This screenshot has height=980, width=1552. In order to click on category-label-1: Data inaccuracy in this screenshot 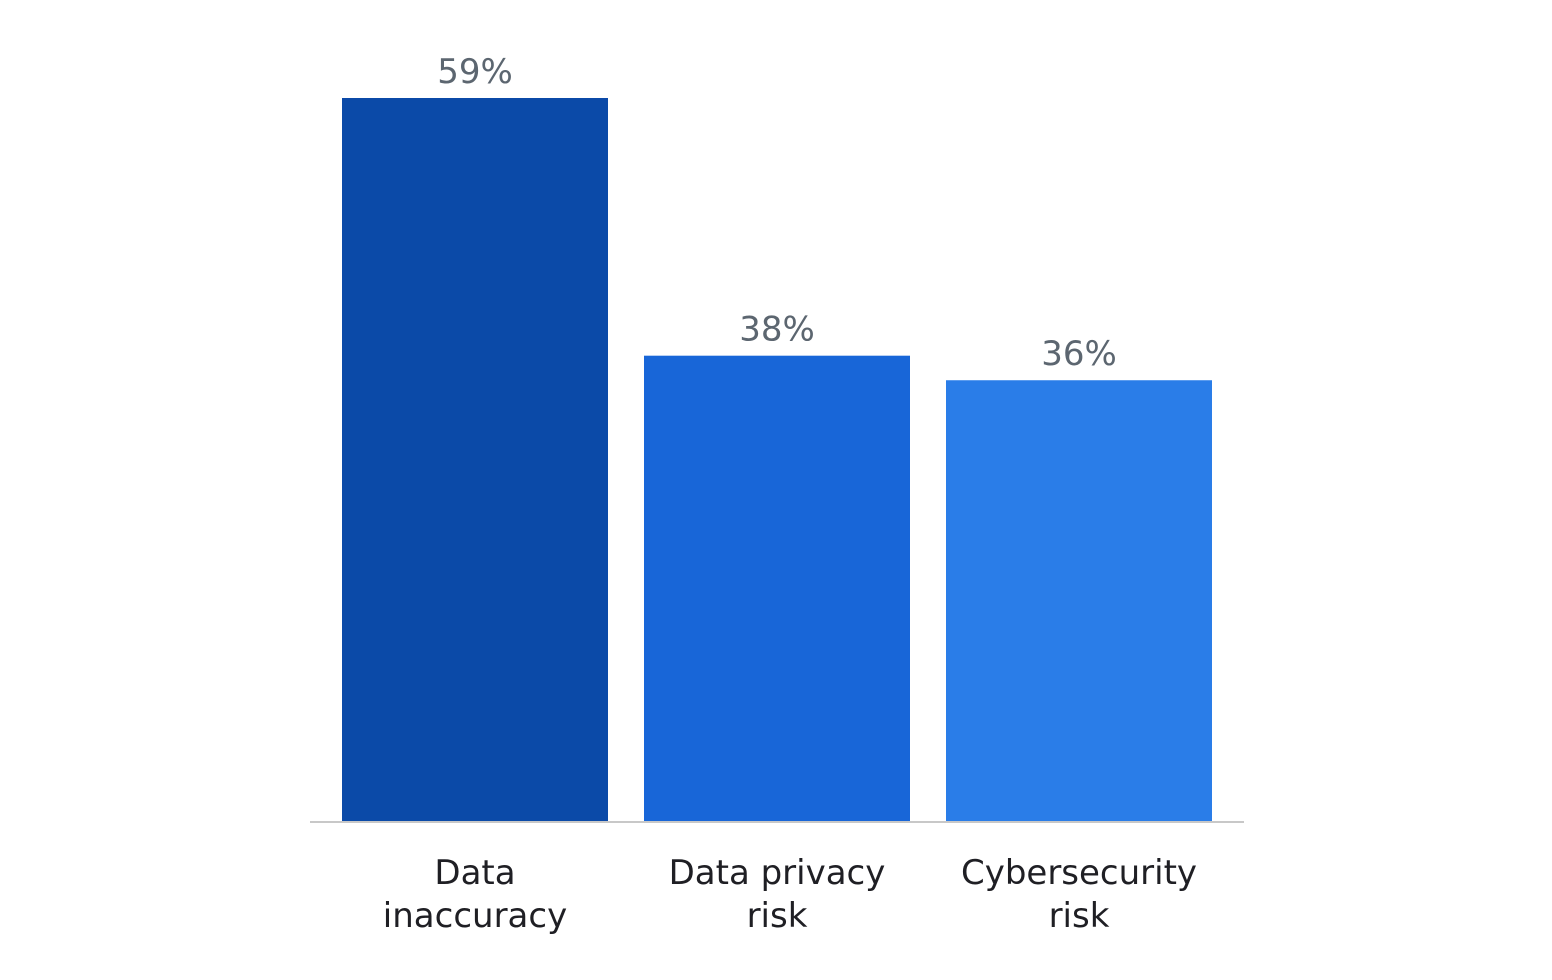, I will do `click(475, 894)`.